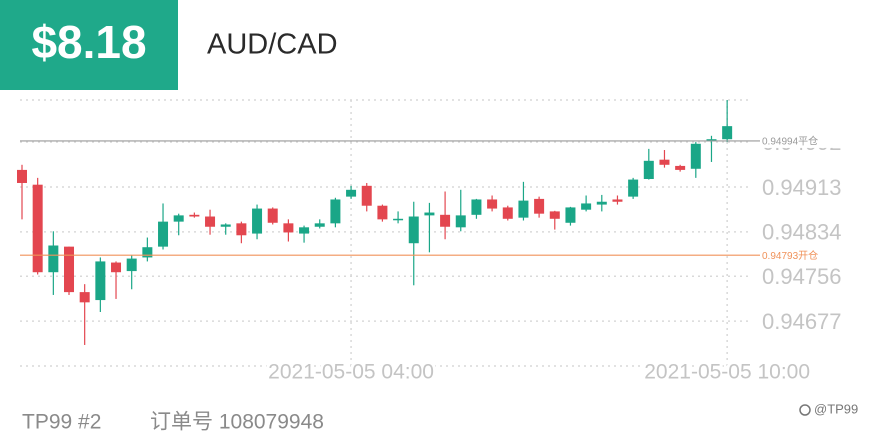 The image size is (880, 440). Describe the element at coordinates (836, 408) in the screenshot. I see `watermark: @TP99` at that location.